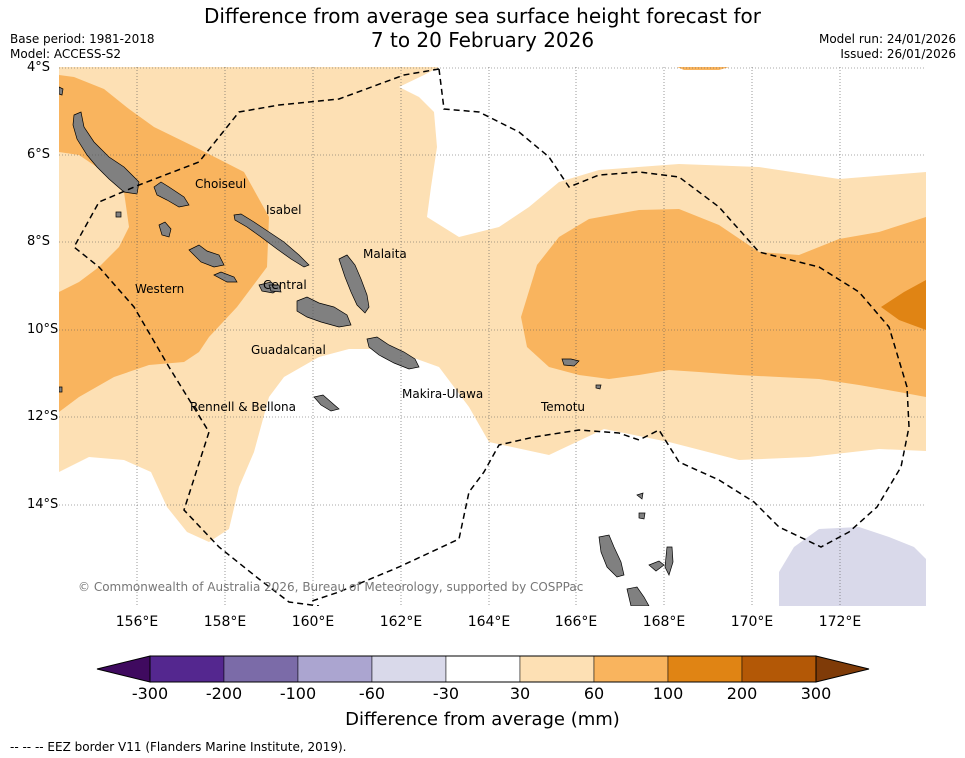  Describe the element at coordinates (742, 693) in the screenshot. I see `colorbar-label: 200` at that location.